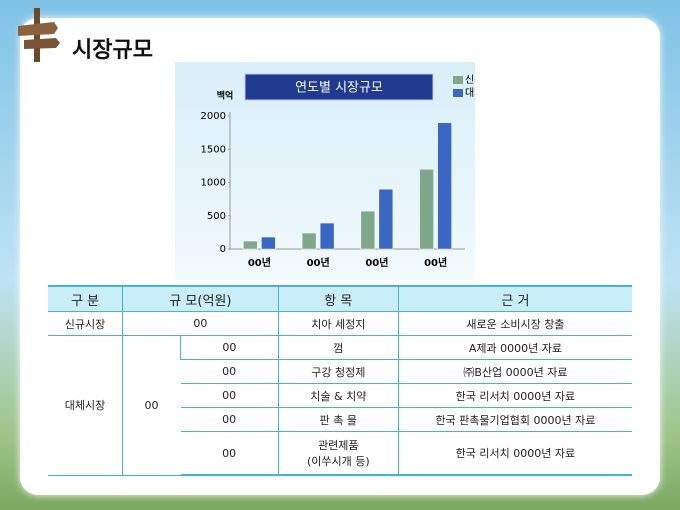 The height and width of the screenshot is (510, 680). I want to click on signpost-icon, so click(39, 35).